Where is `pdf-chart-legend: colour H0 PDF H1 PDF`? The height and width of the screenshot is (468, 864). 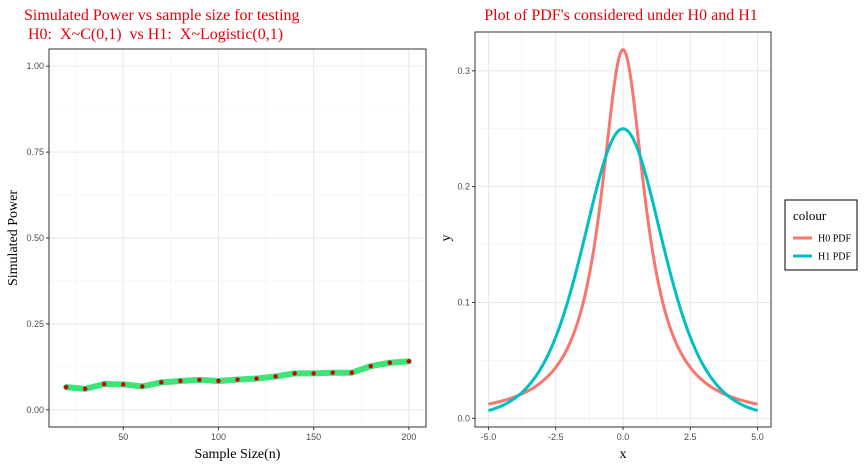 pdf-chart-legend: colour H0 PDF H1 PDF is located at coordinates (821, 235).